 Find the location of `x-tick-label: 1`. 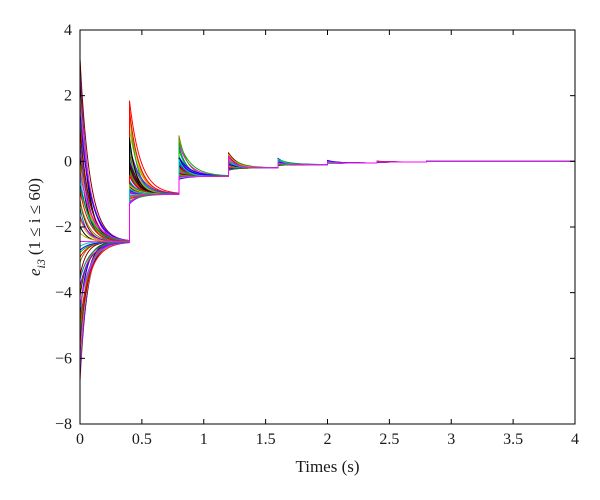

x-tick-label: 1 is located at coordinates (204, 439).